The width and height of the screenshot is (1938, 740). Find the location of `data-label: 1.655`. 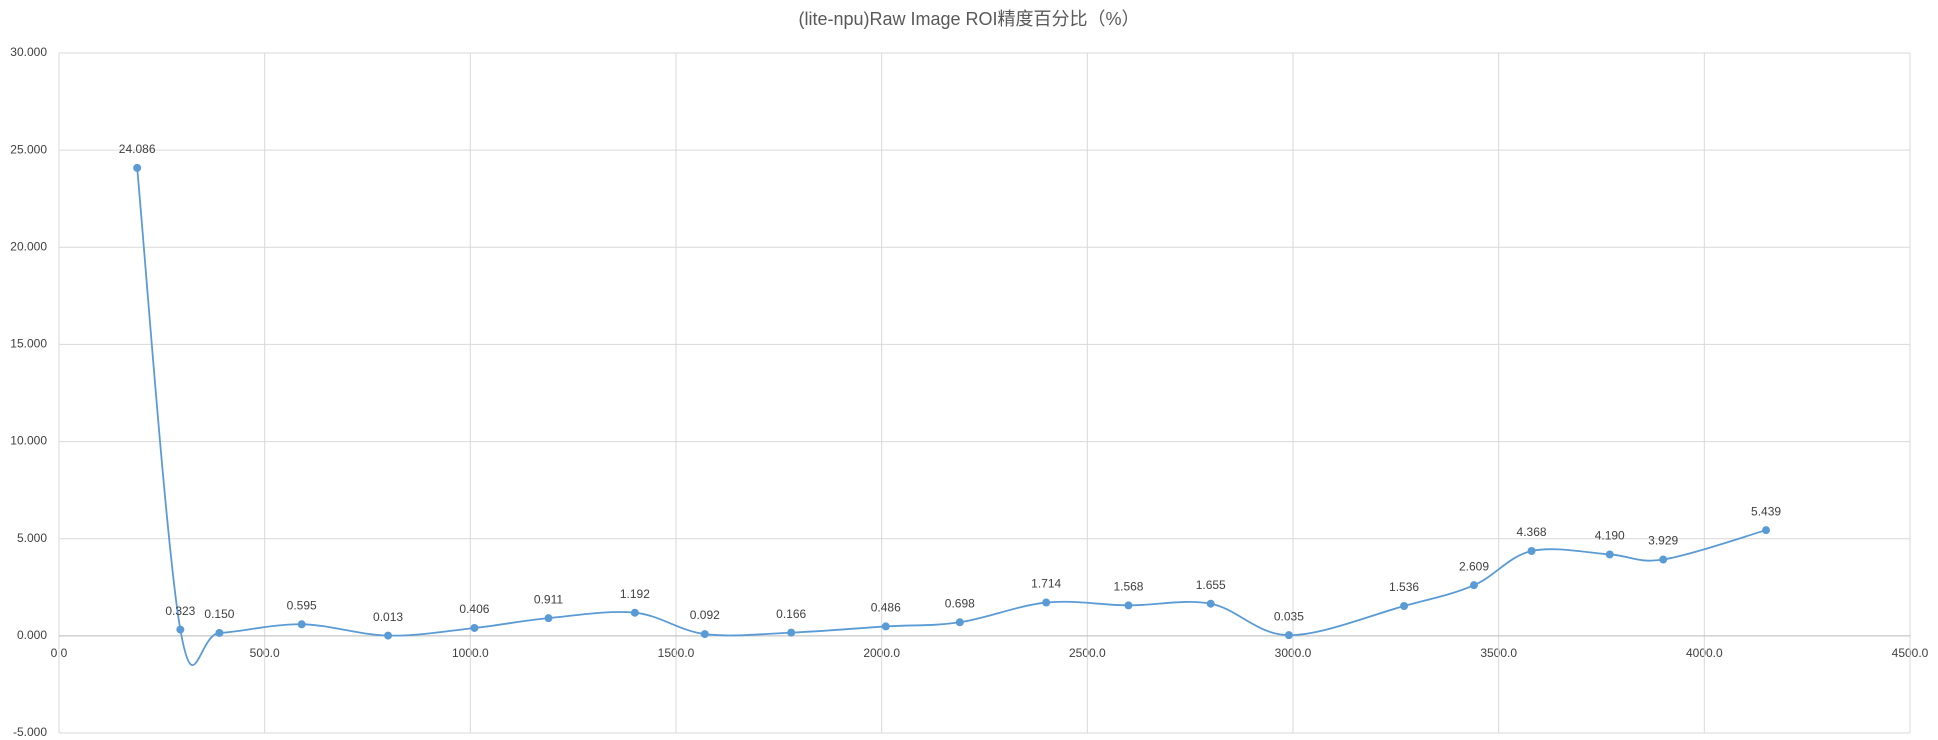

data-label: 1.655 is located at coordinates (1211, 585).